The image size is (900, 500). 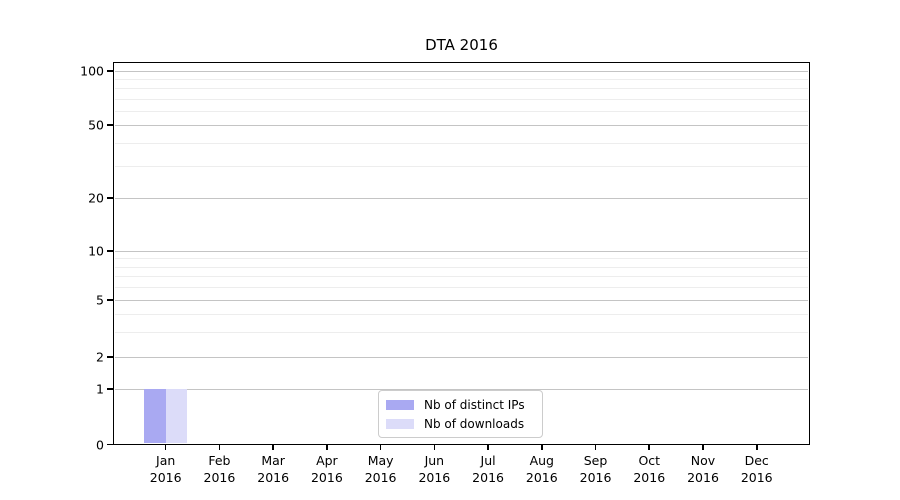 What do you see at coordinates (595, 469) in the screenshot?
I see `x-tick-label: Sep 2016` at bounding box center [595, 469].